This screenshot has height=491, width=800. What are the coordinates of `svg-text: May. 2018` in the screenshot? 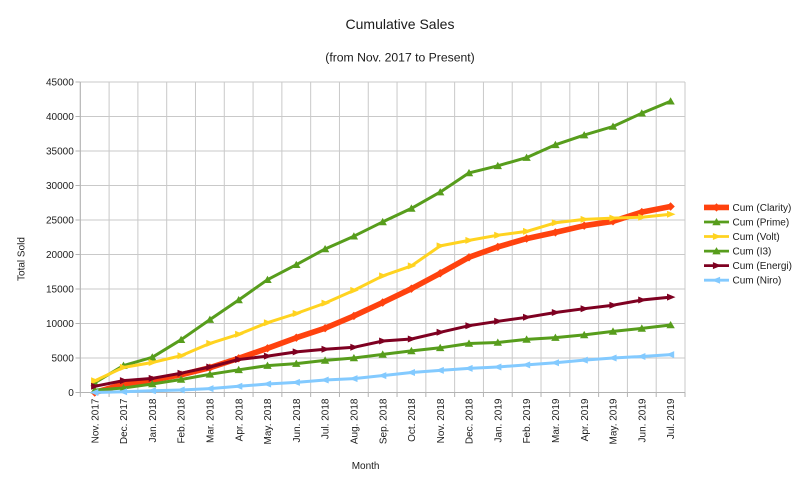 It's located at (268, 421).